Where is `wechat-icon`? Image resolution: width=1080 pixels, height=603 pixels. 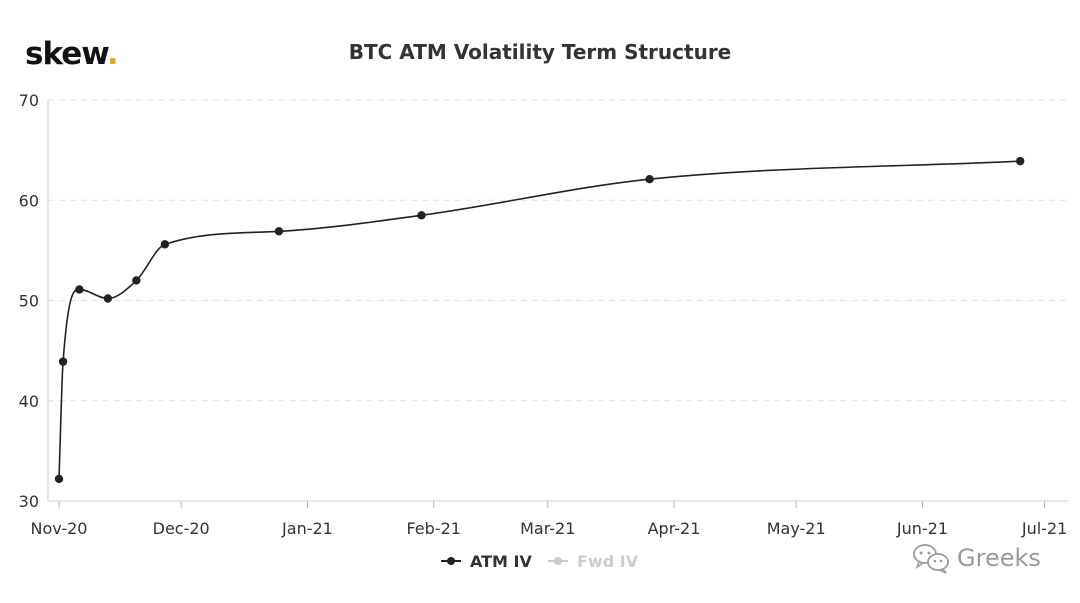 wechat-icon is located at coordinates (931, 559).